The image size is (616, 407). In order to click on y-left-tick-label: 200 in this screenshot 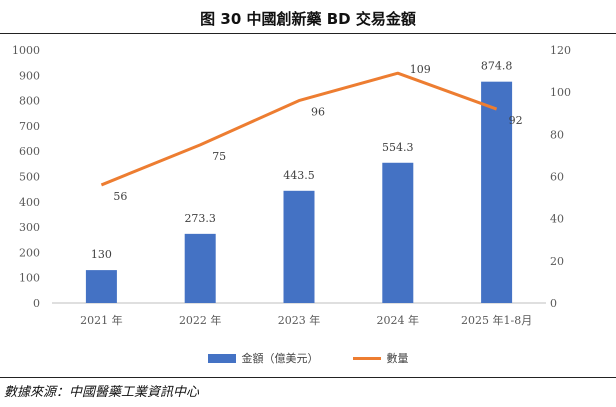, I will do `click(29, 252)`.